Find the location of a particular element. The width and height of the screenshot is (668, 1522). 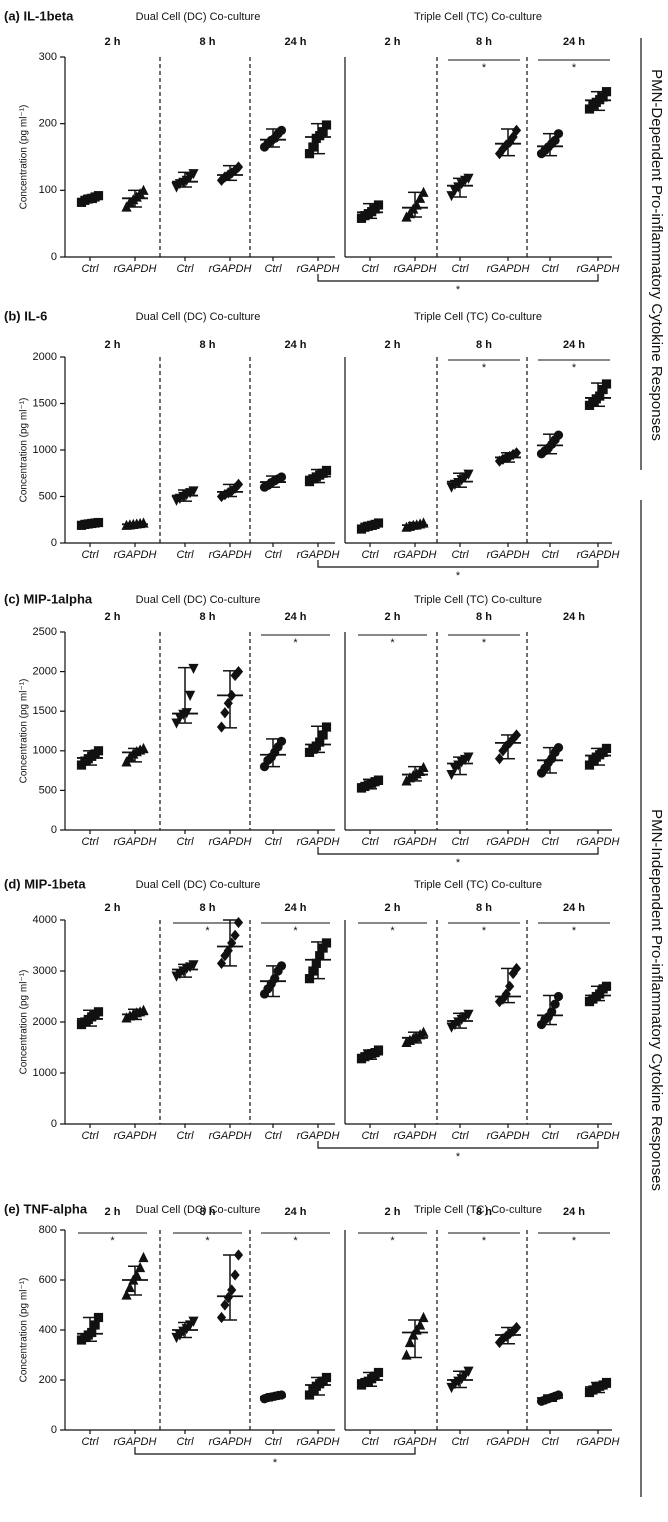

comparison-bracket is located at coordinates (275, 1451).